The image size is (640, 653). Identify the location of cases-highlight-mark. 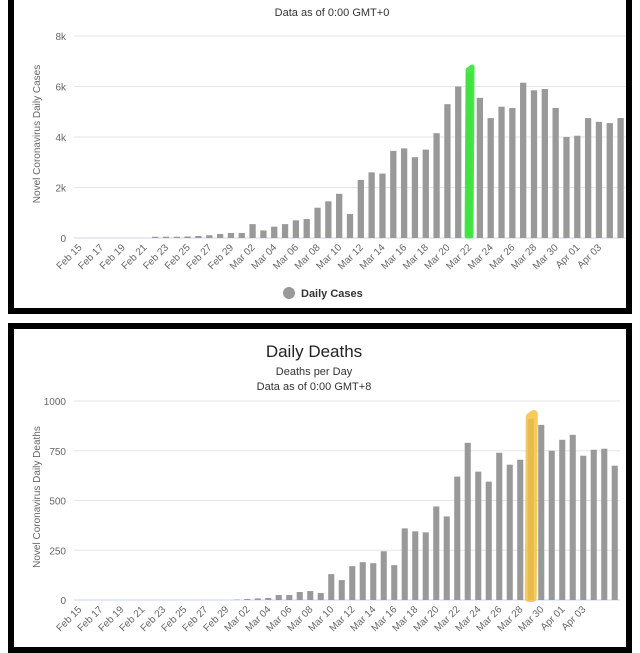
(469, 151).